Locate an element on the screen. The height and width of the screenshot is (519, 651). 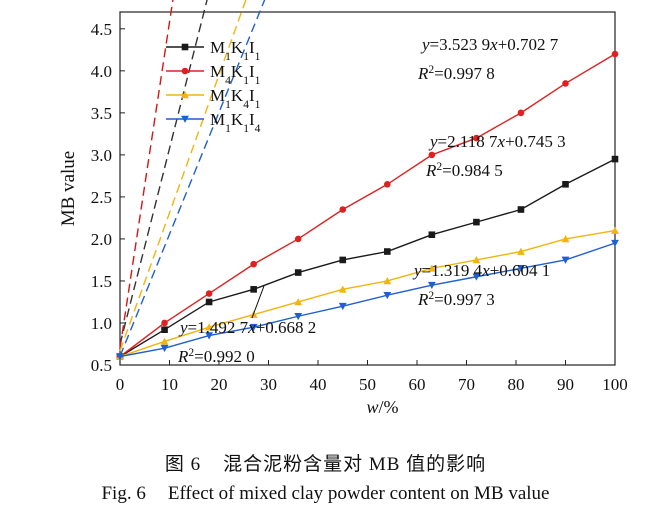
y-tick-label: 2.0 is located at coordinates (101, 239).